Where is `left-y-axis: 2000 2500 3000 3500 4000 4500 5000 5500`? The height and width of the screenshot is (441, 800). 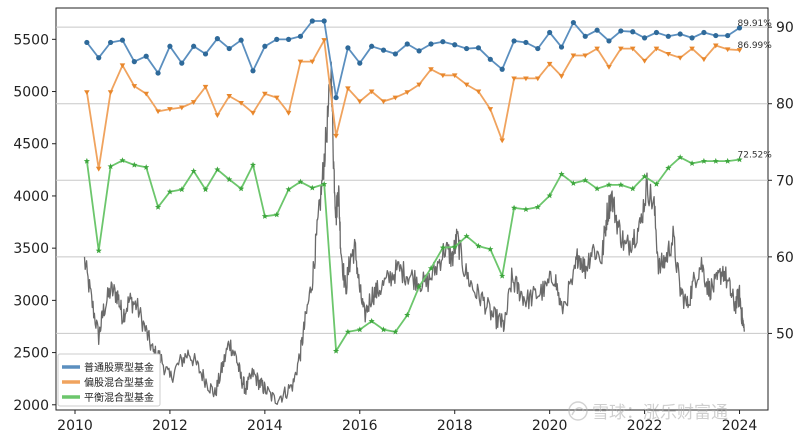 left-y-axis: 2000 2500 3000 3500 4000 4500 5000 5500 is located at coordinates (34, 223).